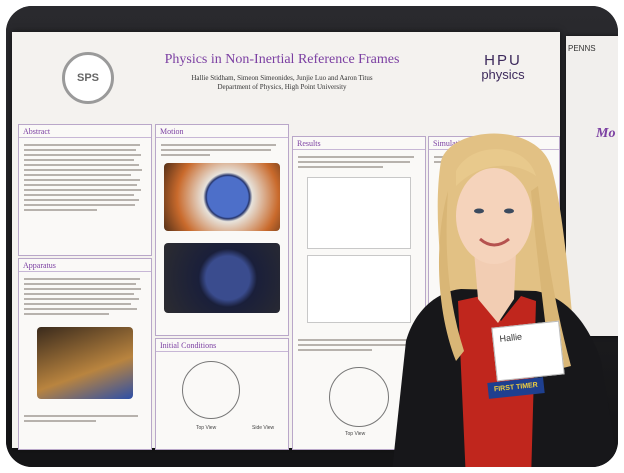  What do you see at coordinates (606, 133) in the screenshot?
I see `neighbor-poster-title: Mo` at bounding box center [606, 133].